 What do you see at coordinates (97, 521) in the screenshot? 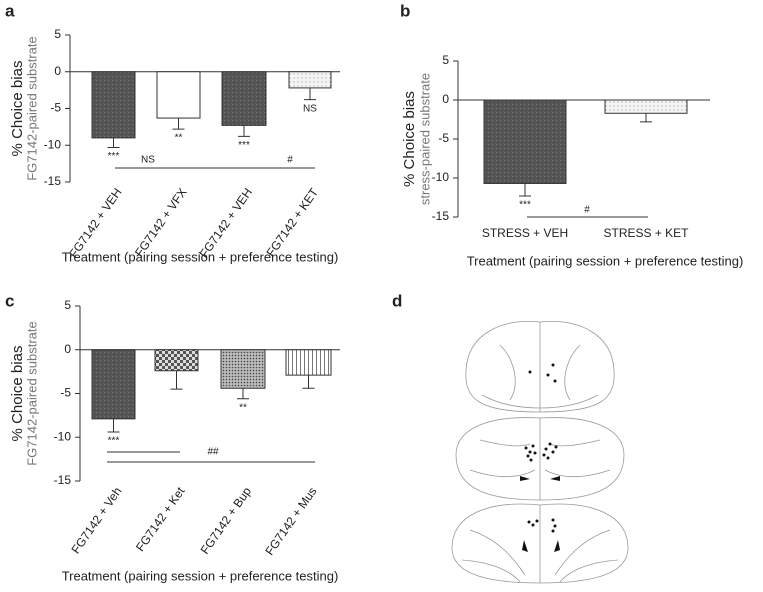
I see `x-tick-label: FG7142 + Veh` at bounding box center [97, 521].